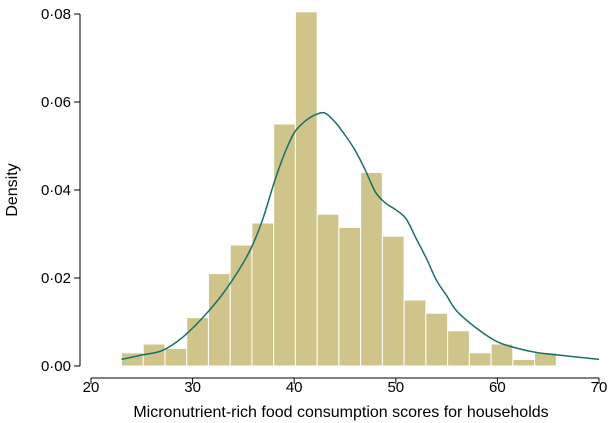 This screenshot has width=610, height=423. Describe the element at coordinates (56, 190) in the screenshot. I see `y-tick-label: 0·04` at that location.